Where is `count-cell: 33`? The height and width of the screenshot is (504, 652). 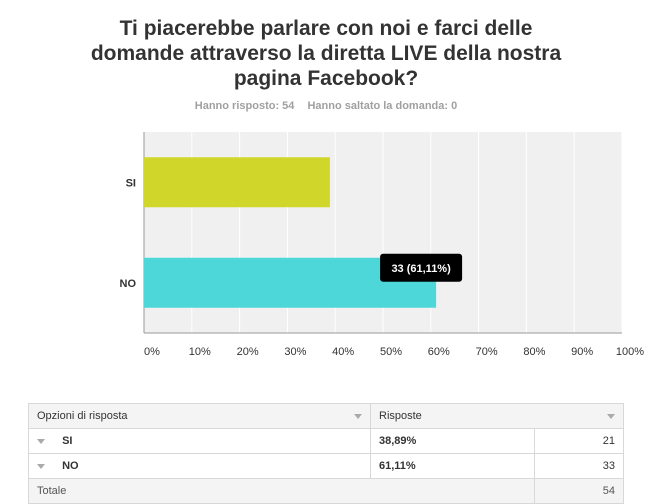 count-cell: 33 is located at coordinates (579, 466).